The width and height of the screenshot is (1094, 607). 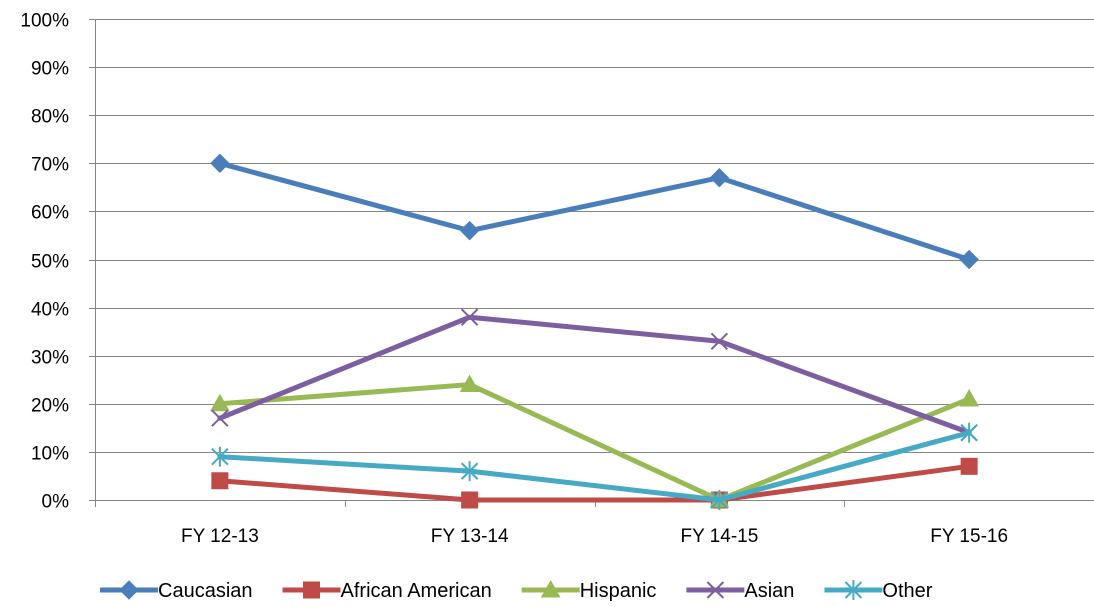 I want to click on legend-item-other: Other, so click(x=878, y=591).